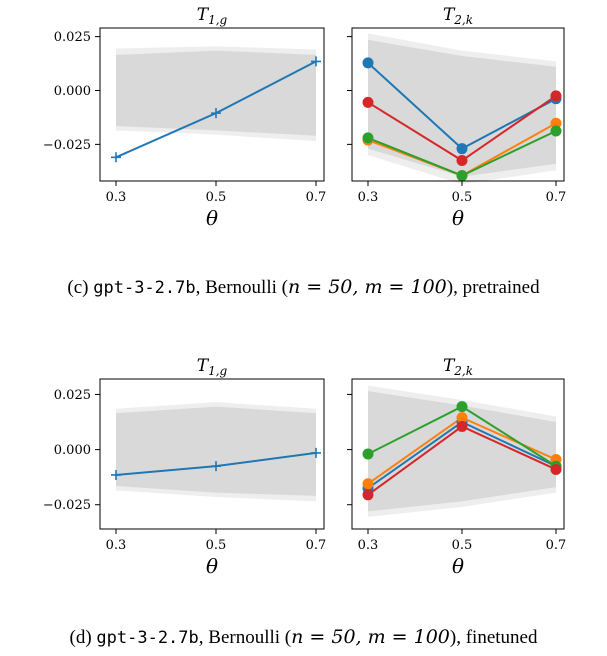 This screenshot has height=656, width=607. What do you see at coordinates (83, 637) in the screenshot?
I see `caption-d-prefix: (d)` at bounding box center [83, 637].